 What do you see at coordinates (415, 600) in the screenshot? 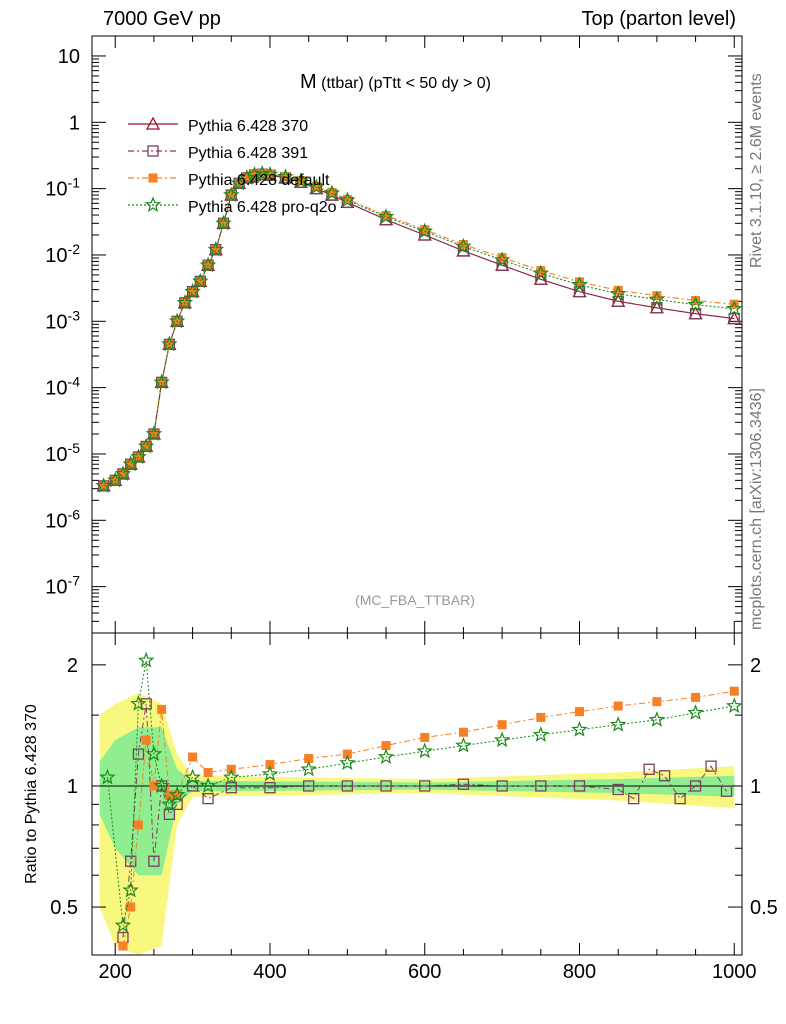
I see `watermark: (MC_FBA_TTBAR)` at bounding box center [415, 600].